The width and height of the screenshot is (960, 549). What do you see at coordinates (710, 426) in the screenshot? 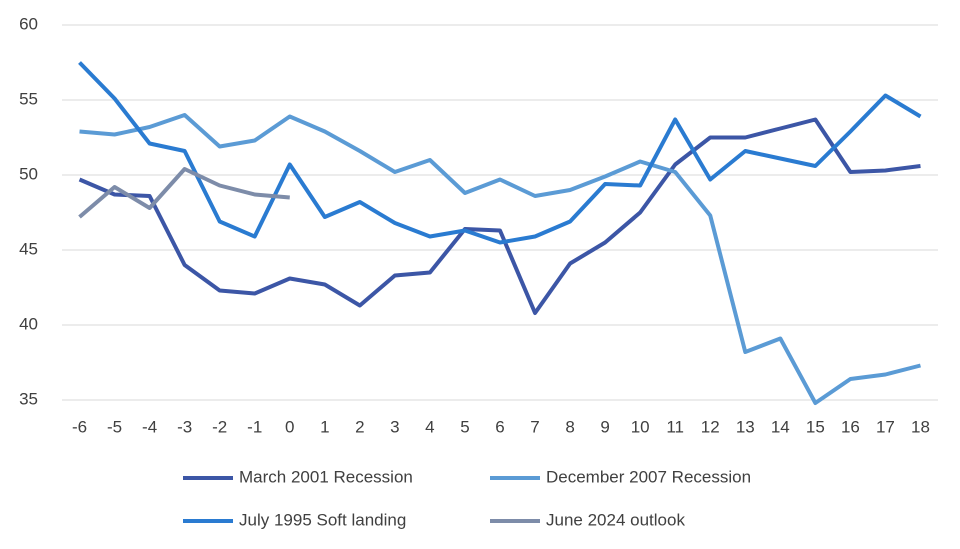
I see `x-tick-label: 12` at bounding box center [710, 426].